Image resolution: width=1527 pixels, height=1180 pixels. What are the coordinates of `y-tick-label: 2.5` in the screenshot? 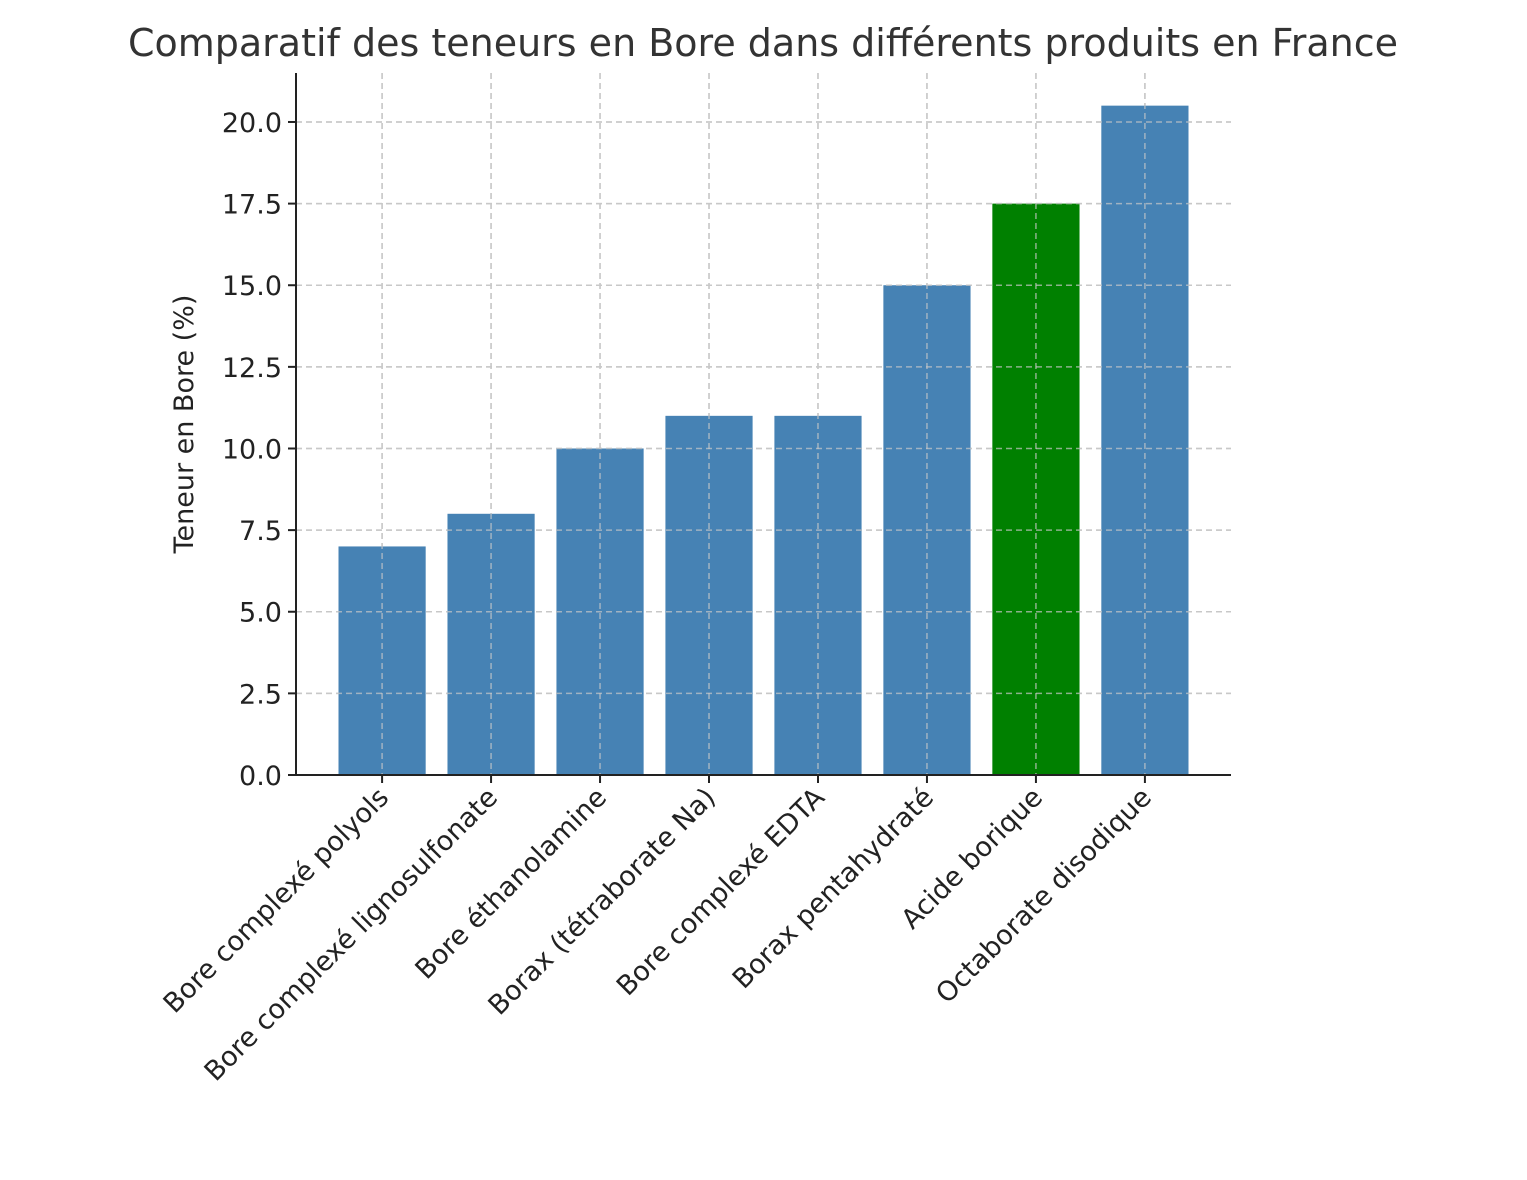 It's located at (260, 694).